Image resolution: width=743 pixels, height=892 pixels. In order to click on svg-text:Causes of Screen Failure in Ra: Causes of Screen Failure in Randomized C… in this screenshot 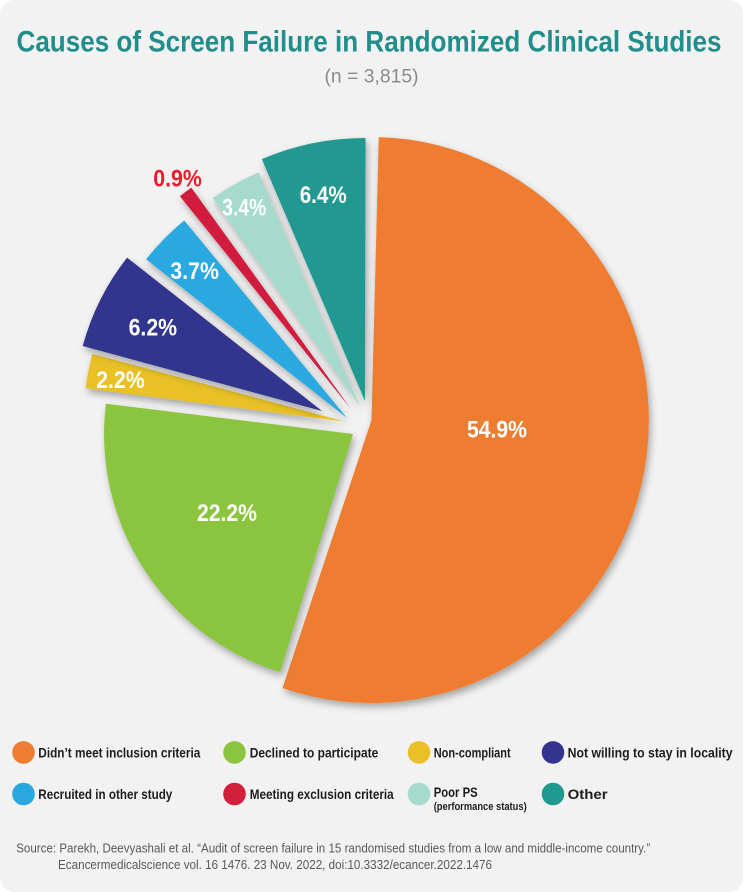, I will do `click(369, 41)`.